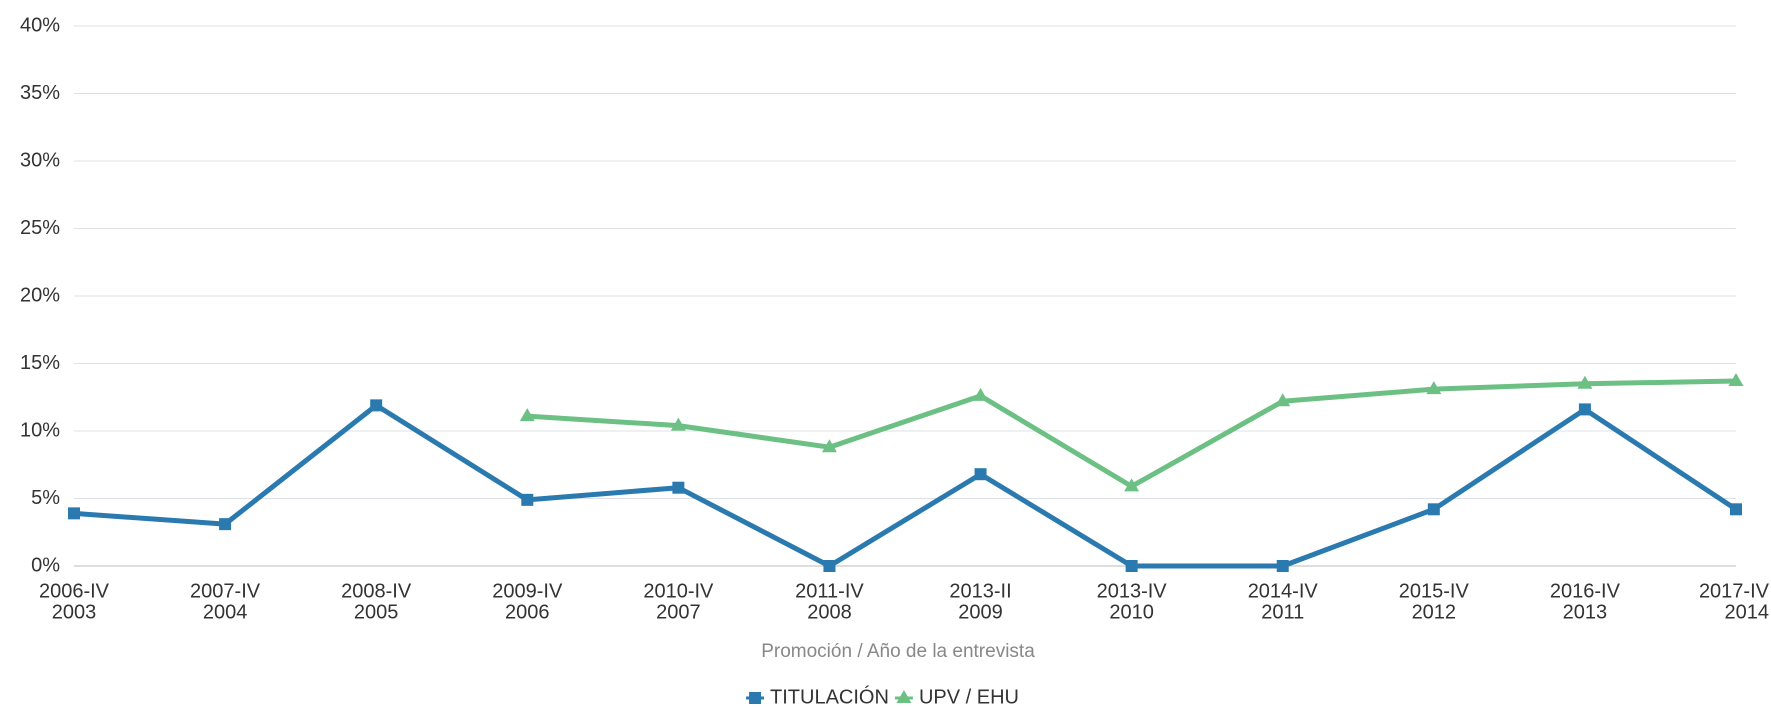 The height and width of the screenshot is (707, 1771). I want to click on x-tick-label: 2006, so click(527, 612).